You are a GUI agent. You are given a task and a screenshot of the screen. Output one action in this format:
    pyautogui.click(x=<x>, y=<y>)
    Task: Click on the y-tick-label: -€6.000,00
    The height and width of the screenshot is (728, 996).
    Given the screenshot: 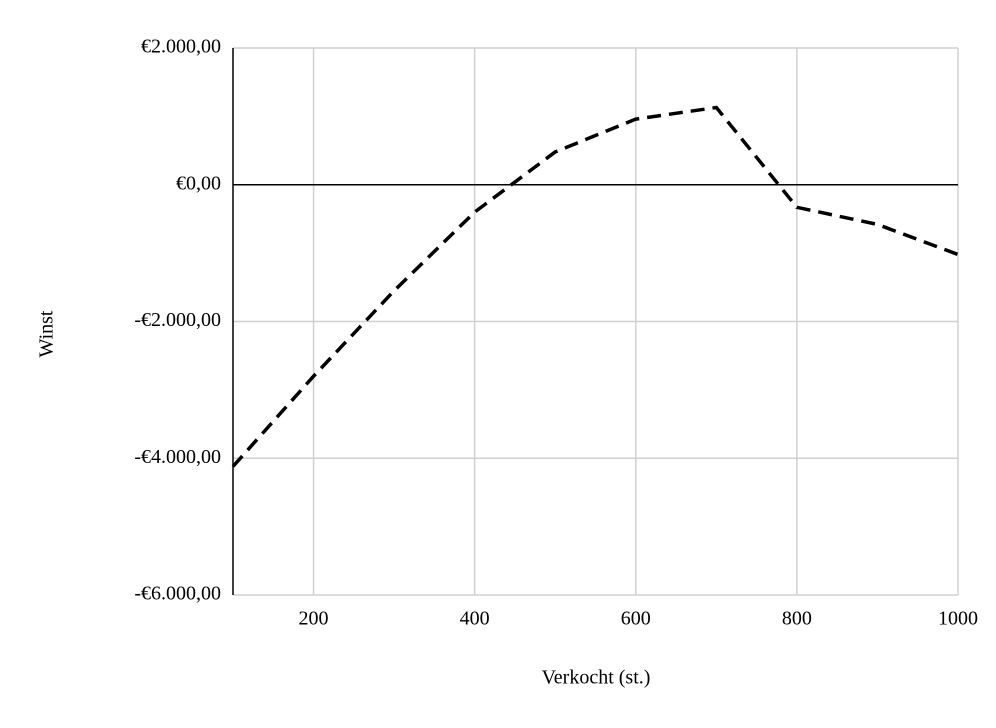 What is the action you would take?
    pyautogui.click(x=177, y=594)
    